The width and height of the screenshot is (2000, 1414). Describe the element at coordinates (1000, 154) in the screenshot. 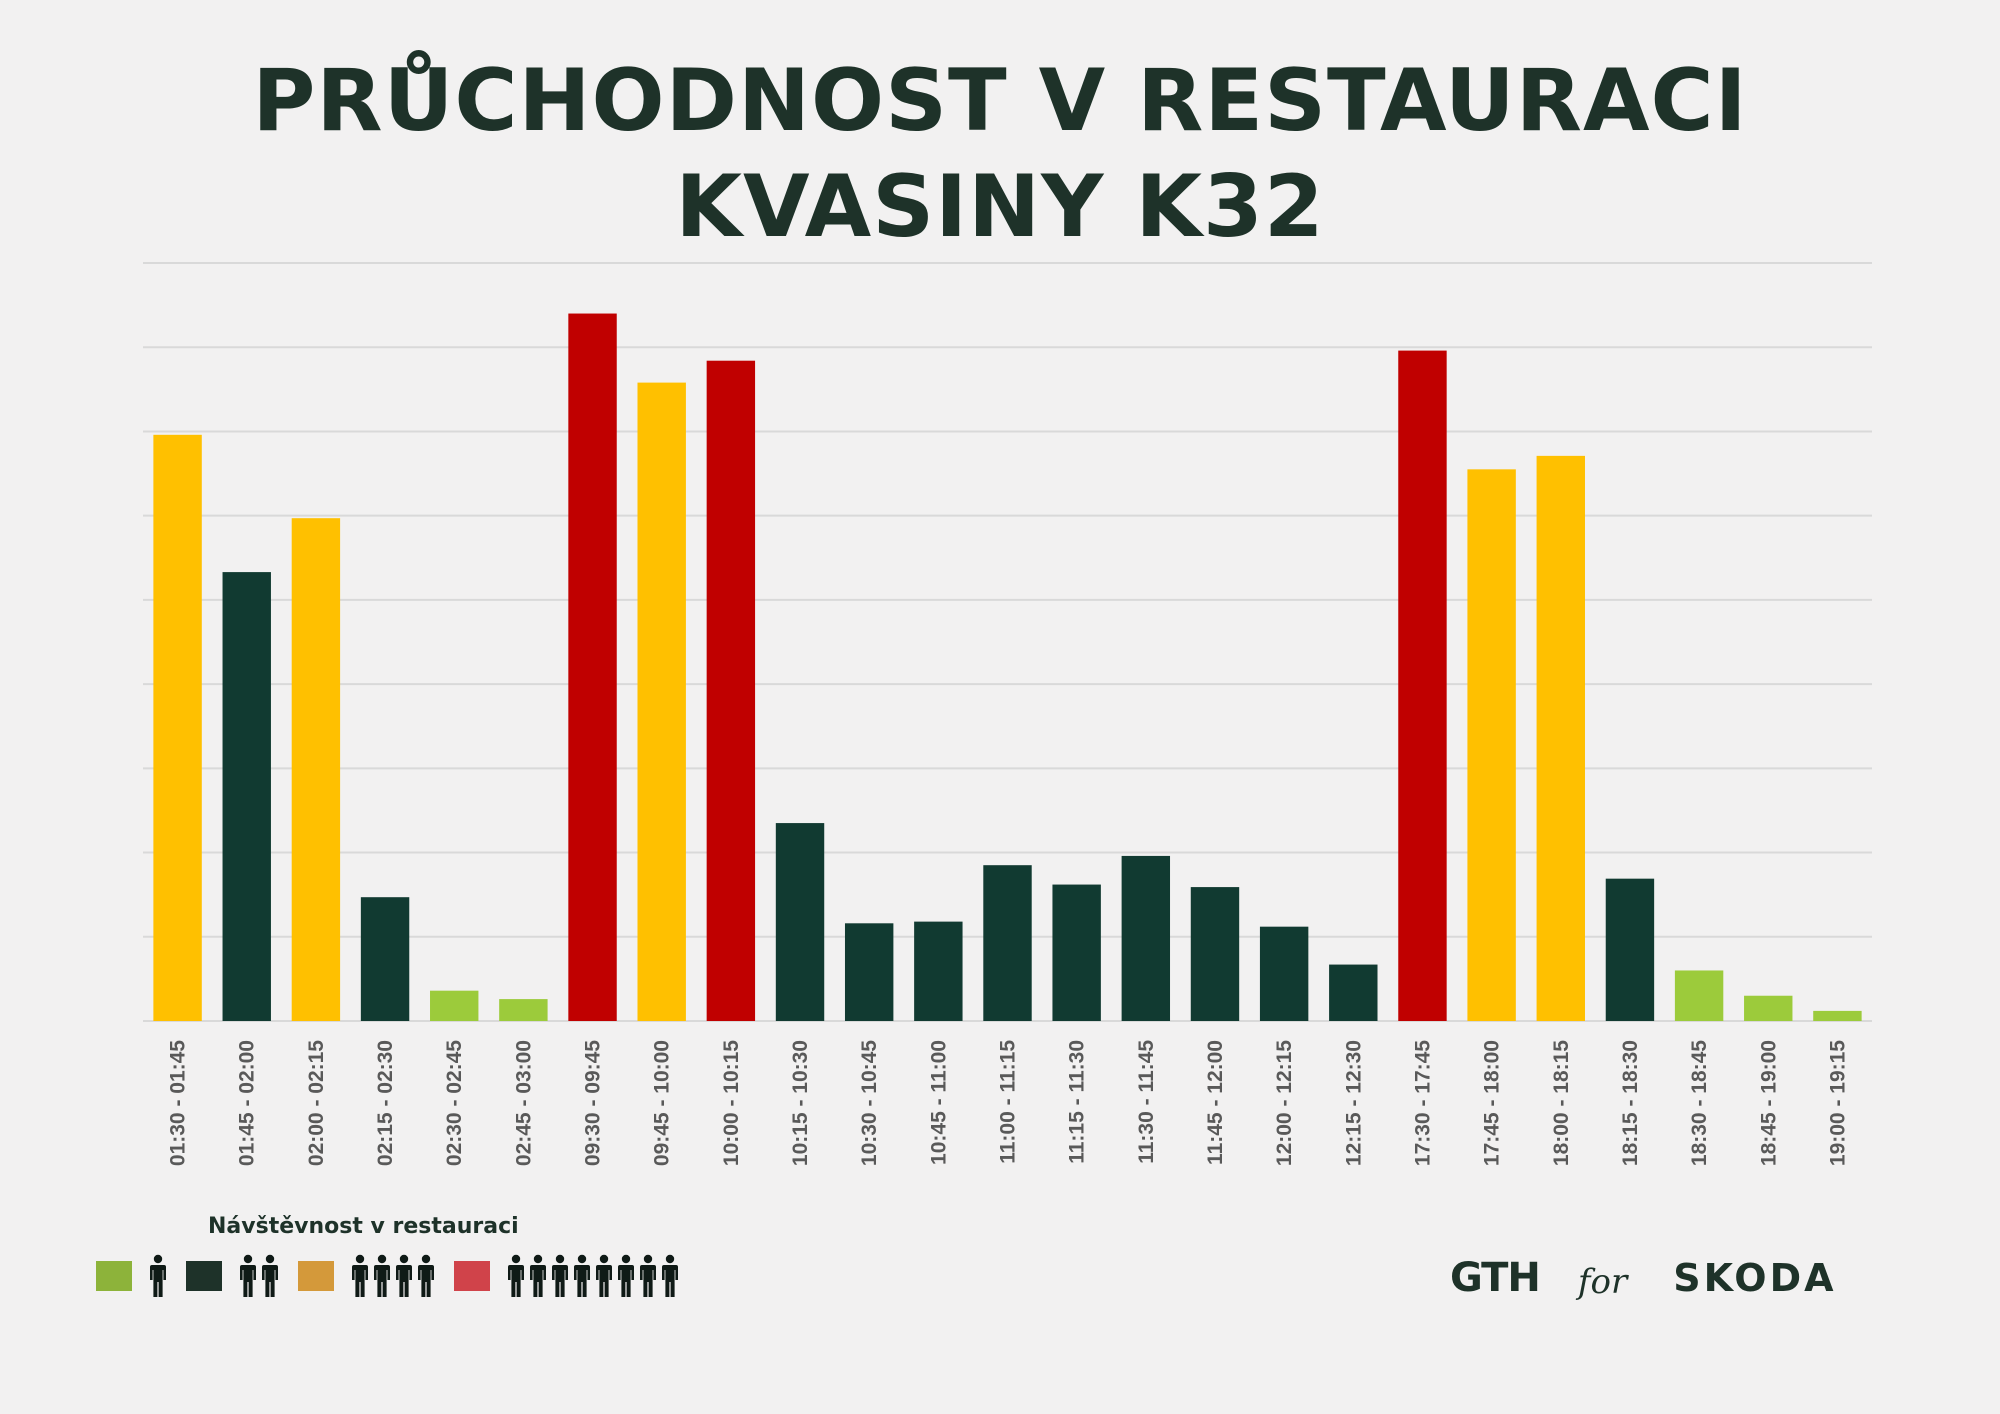

I see `chart-title: PRŮCHODNOST V RESTAURACI KVASINY K32` at that location.